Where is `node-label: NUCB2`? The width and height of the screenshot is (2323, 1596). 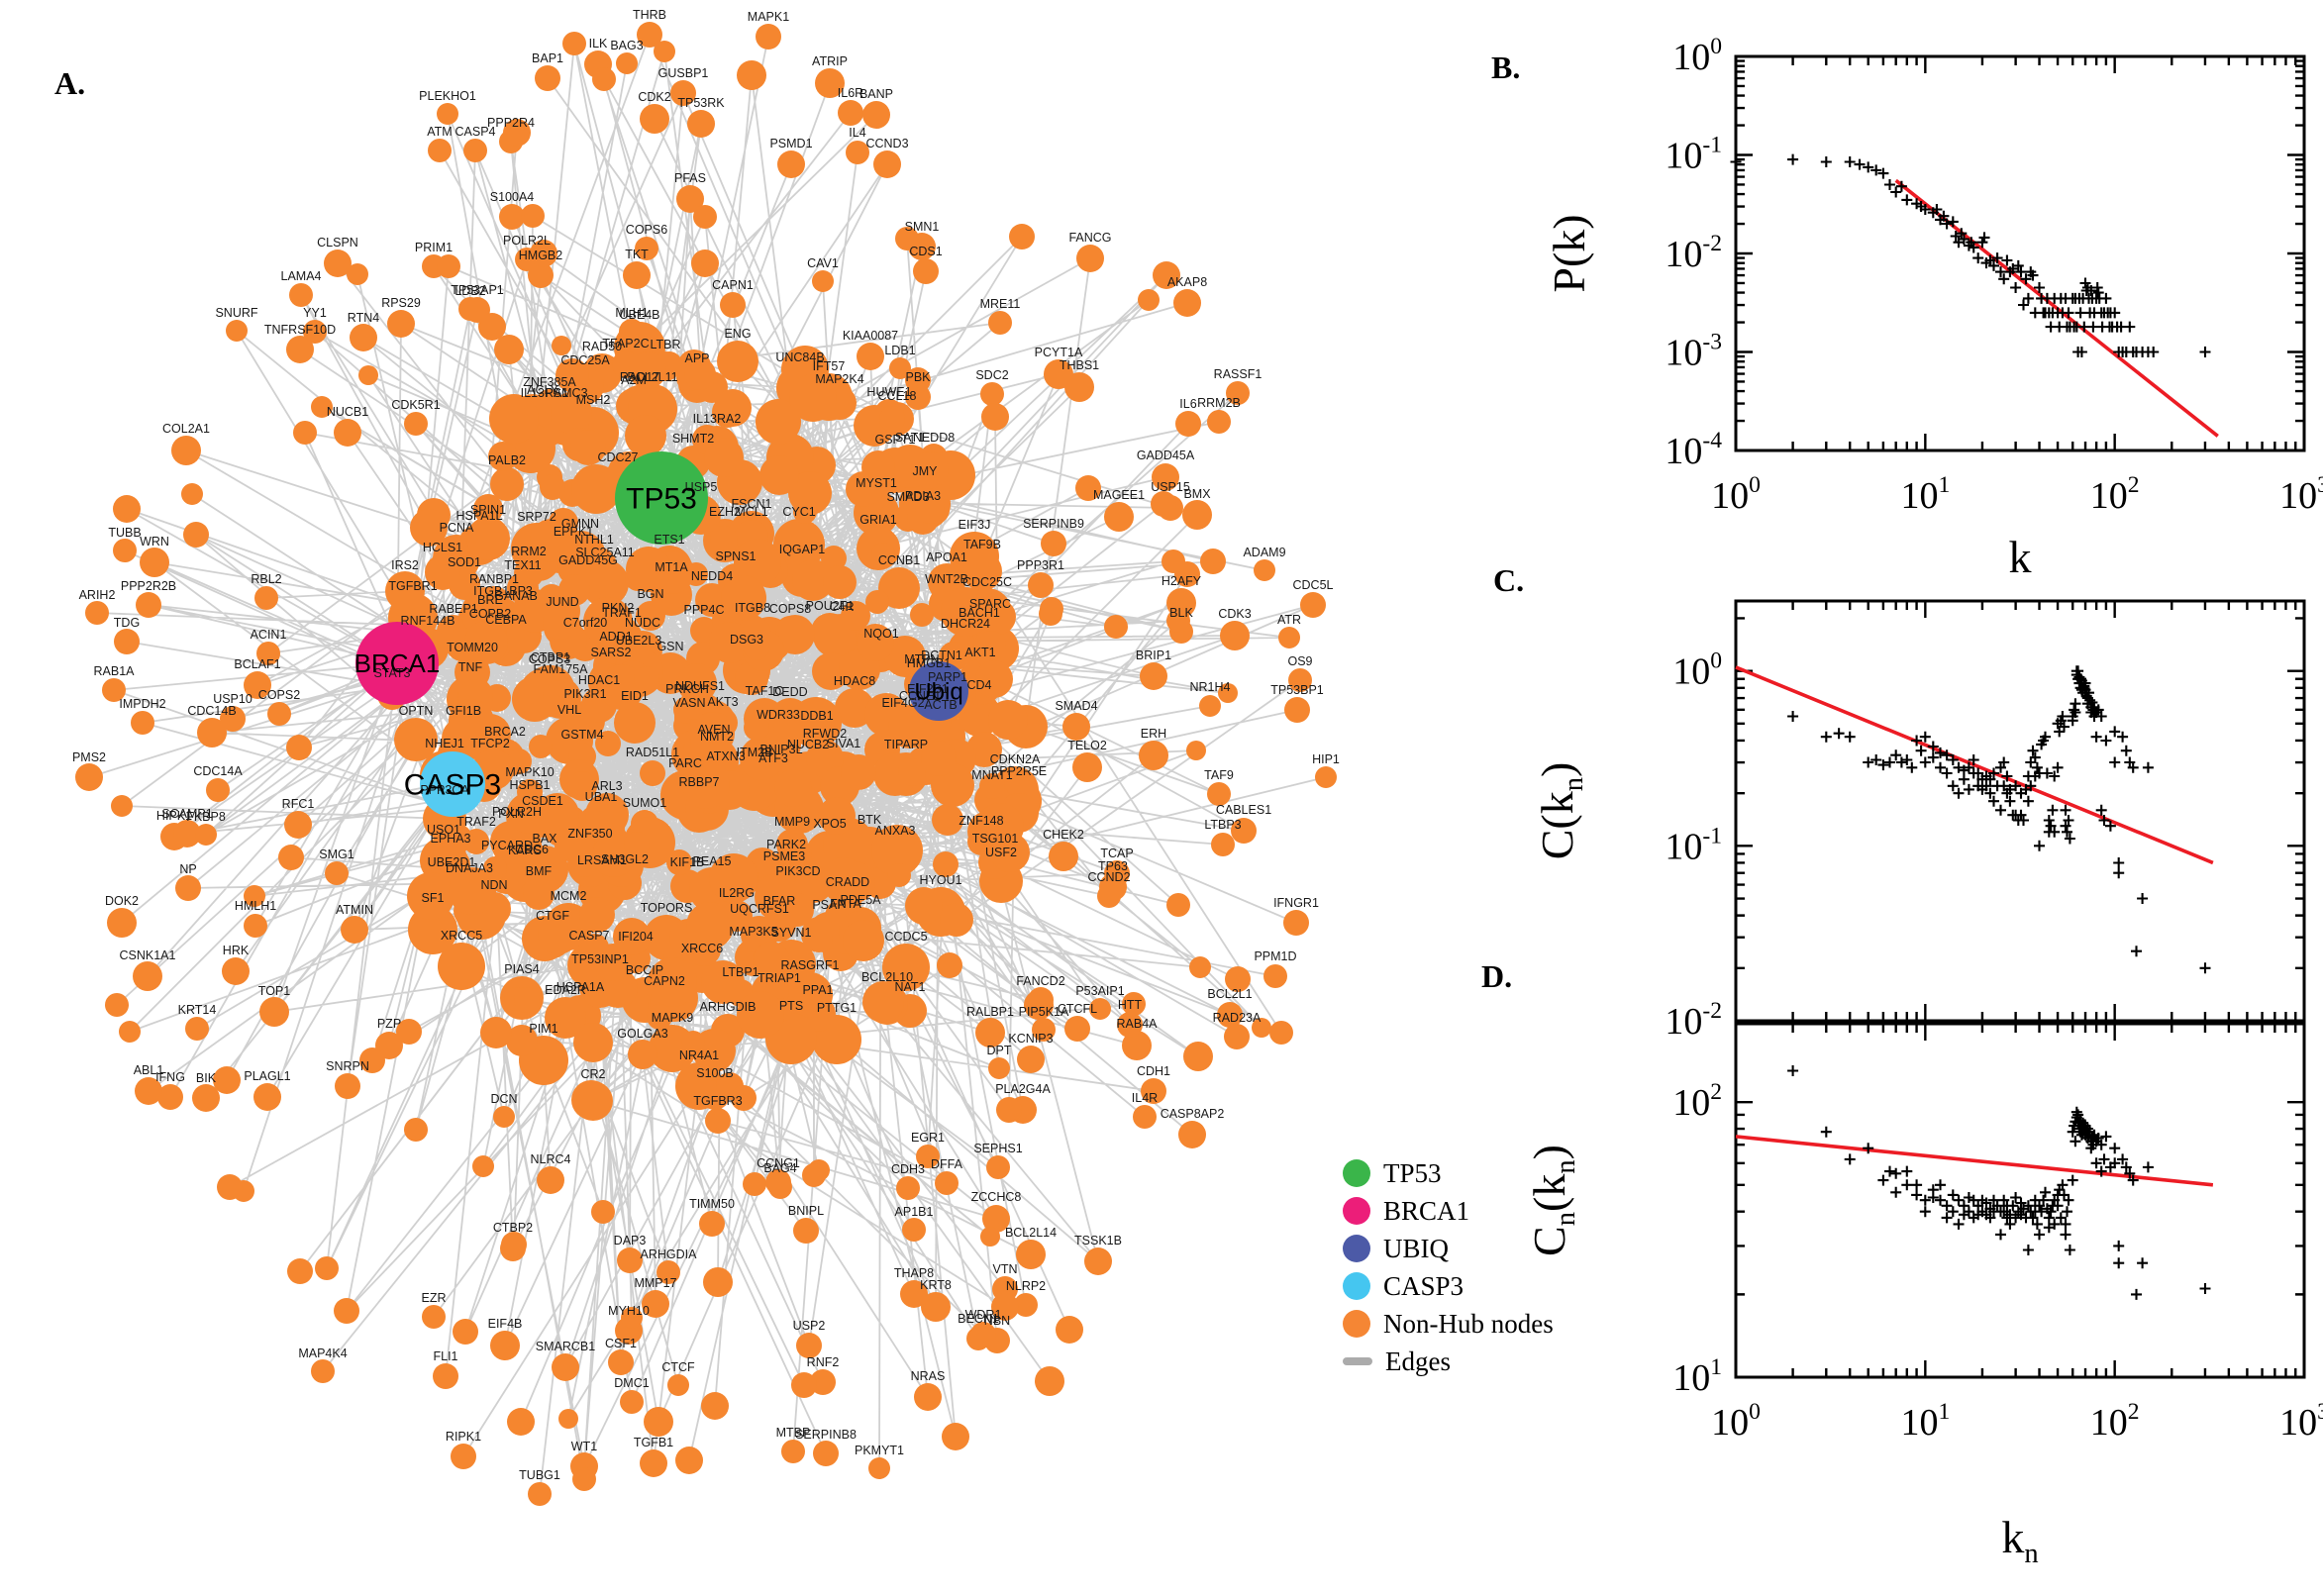 node-label: NUCB2 is located at coordinates (808, 744).